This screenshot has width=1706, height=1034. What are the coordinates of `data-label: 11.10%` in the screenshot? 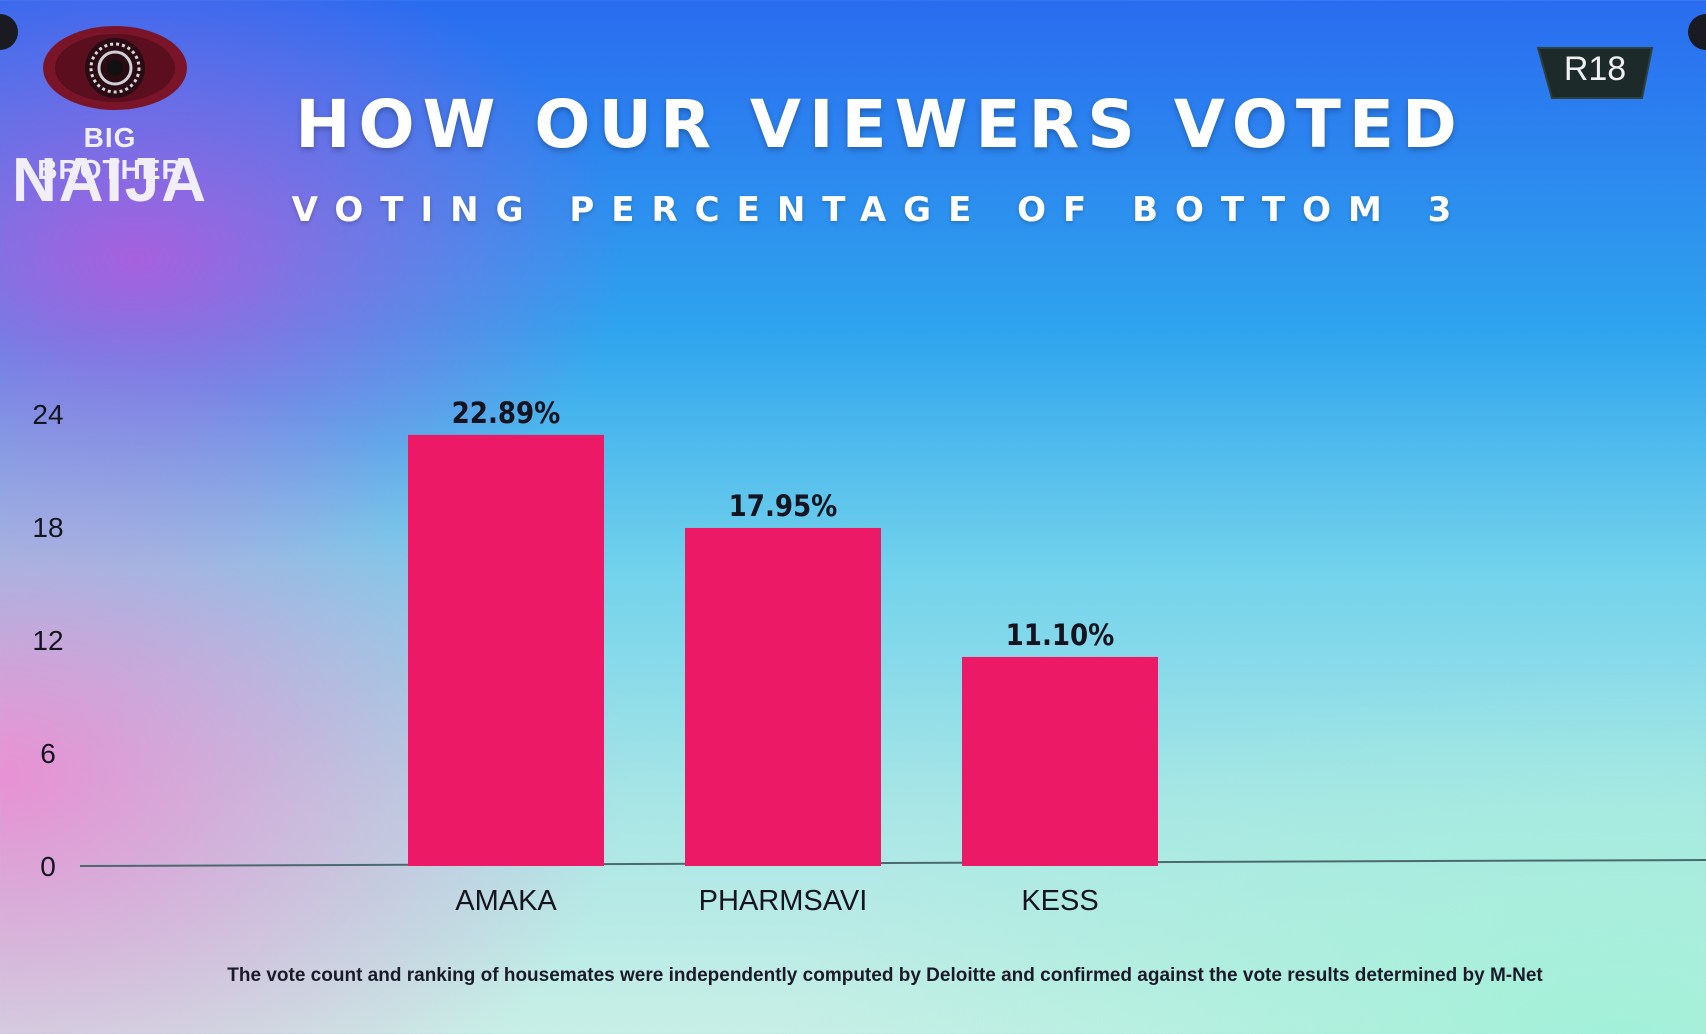 It's located at (1060, 635).